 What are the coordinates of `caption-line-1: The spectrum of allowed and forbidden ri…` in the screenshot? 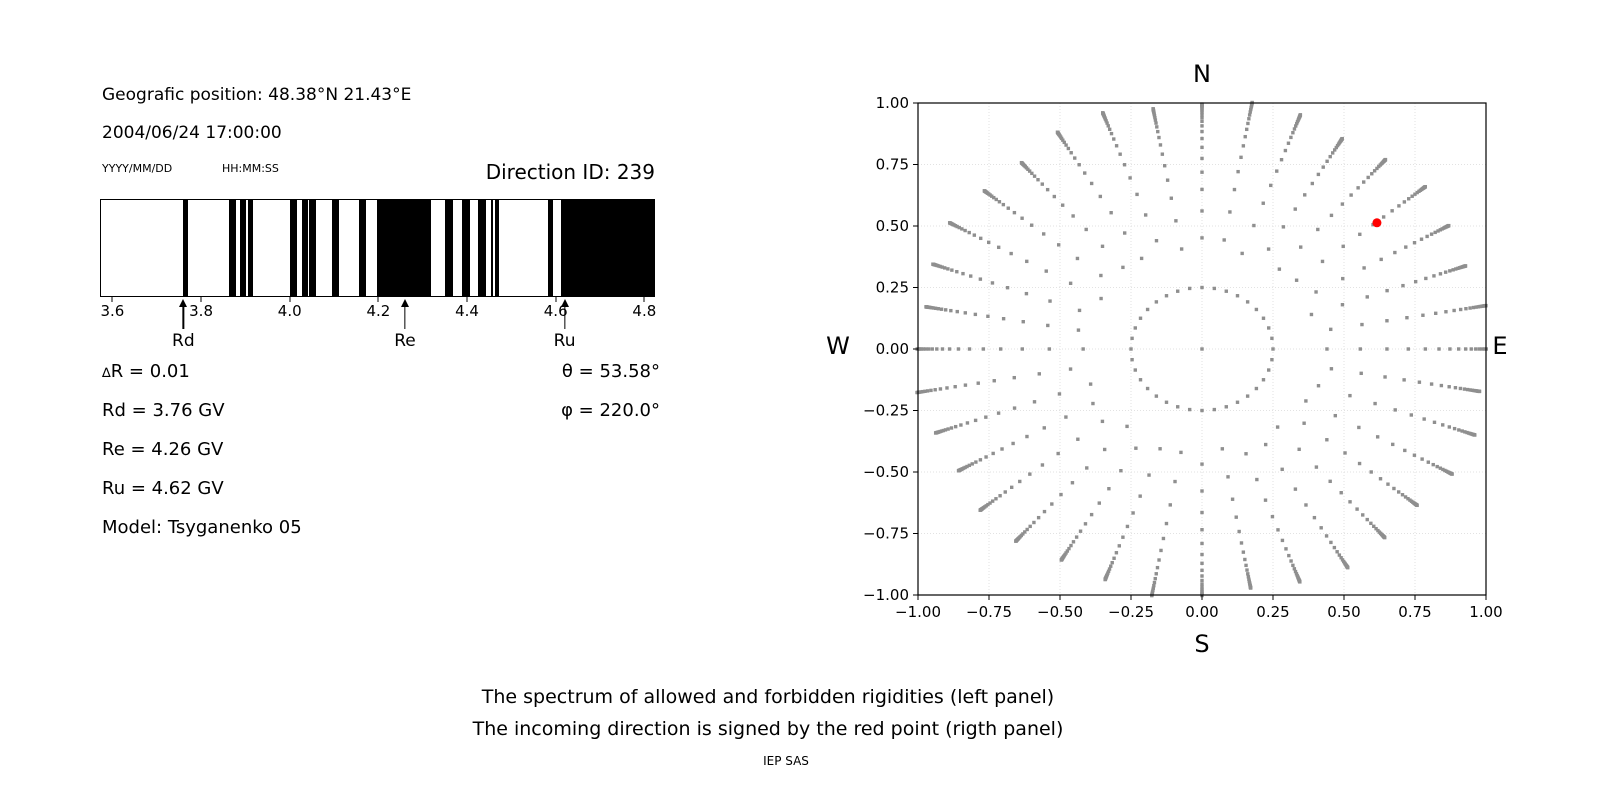 It's located at (768, 697).